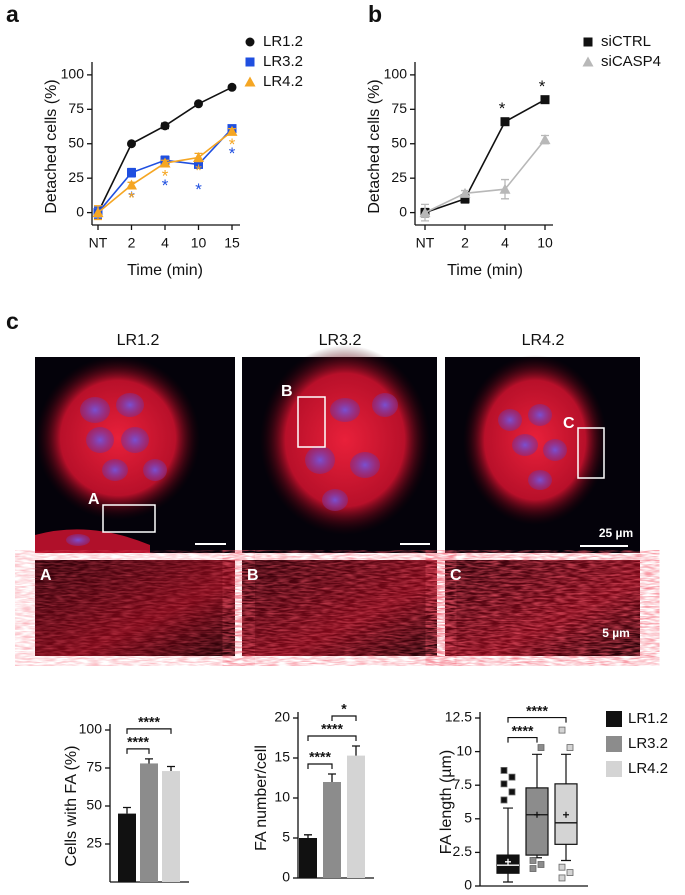  What do you see at coordinates (463, 851) in the screenshot?
I see `y-tick-label: 2.5` at bounding box center [463, 851].